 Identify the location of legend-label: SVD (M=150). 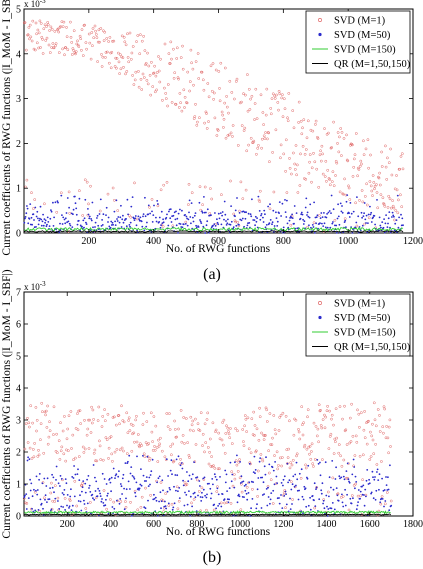
(365, 333).